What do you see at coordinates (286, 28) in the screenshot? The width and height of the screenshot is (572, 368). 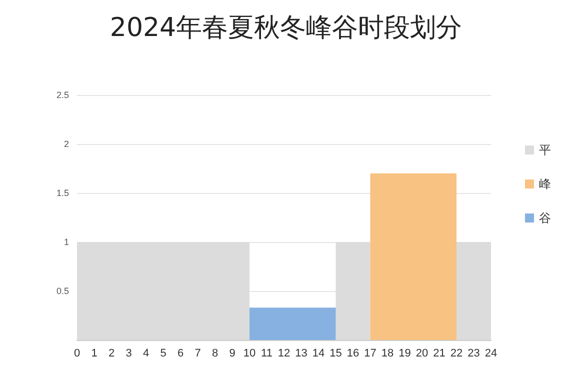 I see `chart-title: 2024年春夏秋冬峰谷时段划分` at bounding box center [286, 28].